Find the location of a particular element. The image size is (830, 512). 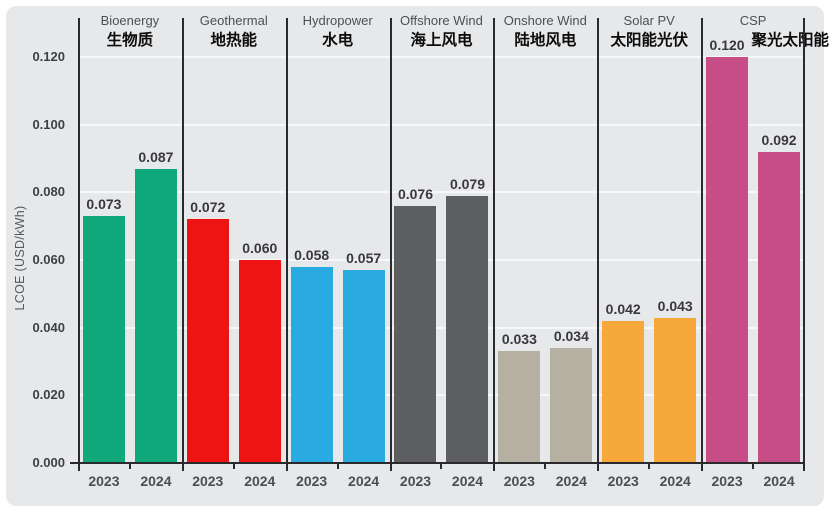

bar-offshore-wind-2024 is located at coordinates (467, 329).